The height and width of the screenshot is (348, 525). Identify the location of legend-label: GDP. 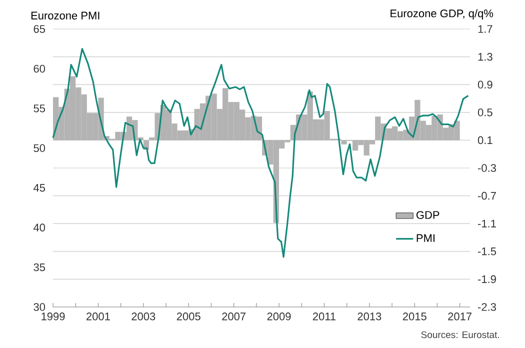
(428, 215).